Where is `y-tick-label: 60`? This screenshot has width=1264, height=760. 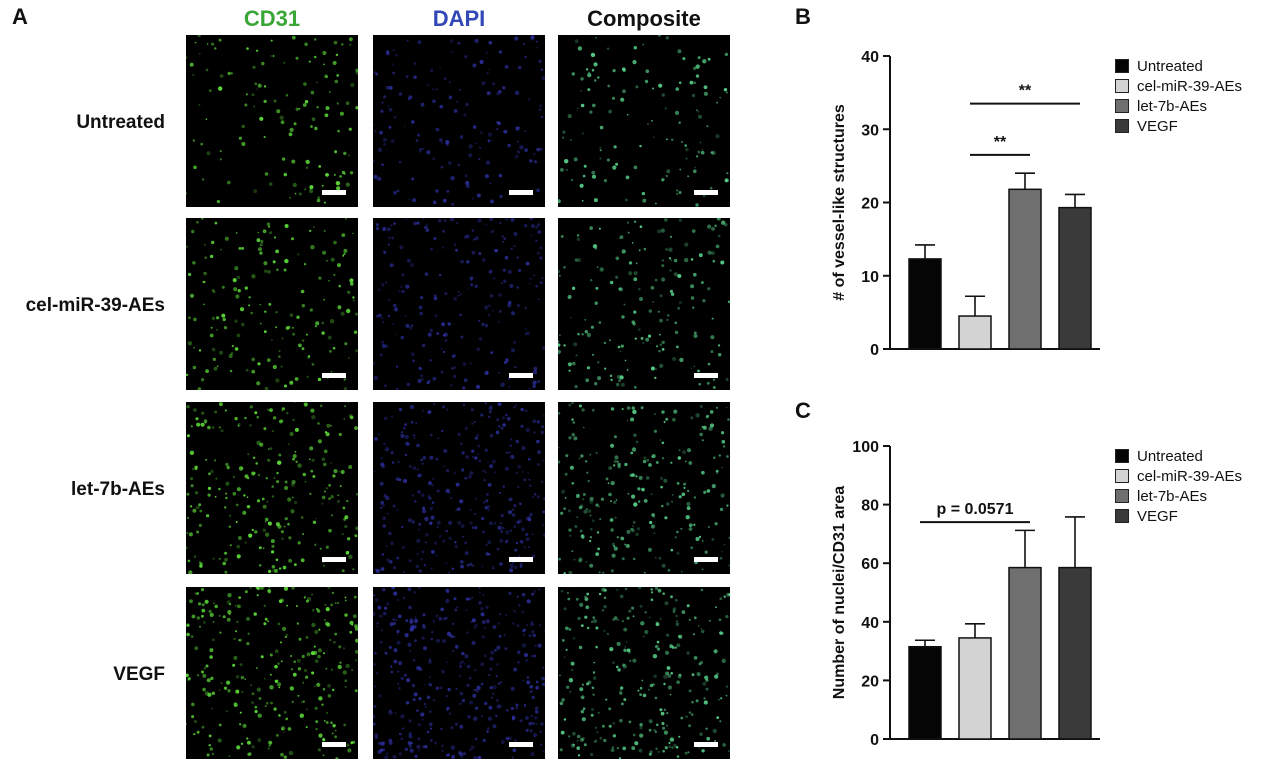 y-tick-label: 60 is located at coordinates (870, 564).